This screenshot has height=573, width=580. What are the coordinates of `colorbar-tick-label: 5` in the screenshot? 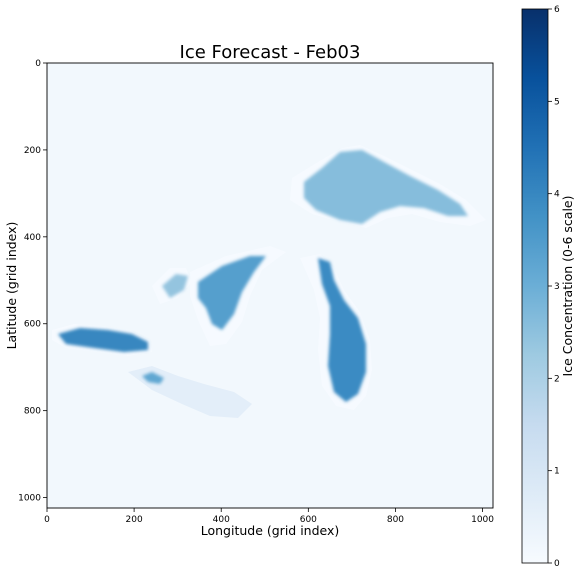 It's located at (557, 102).